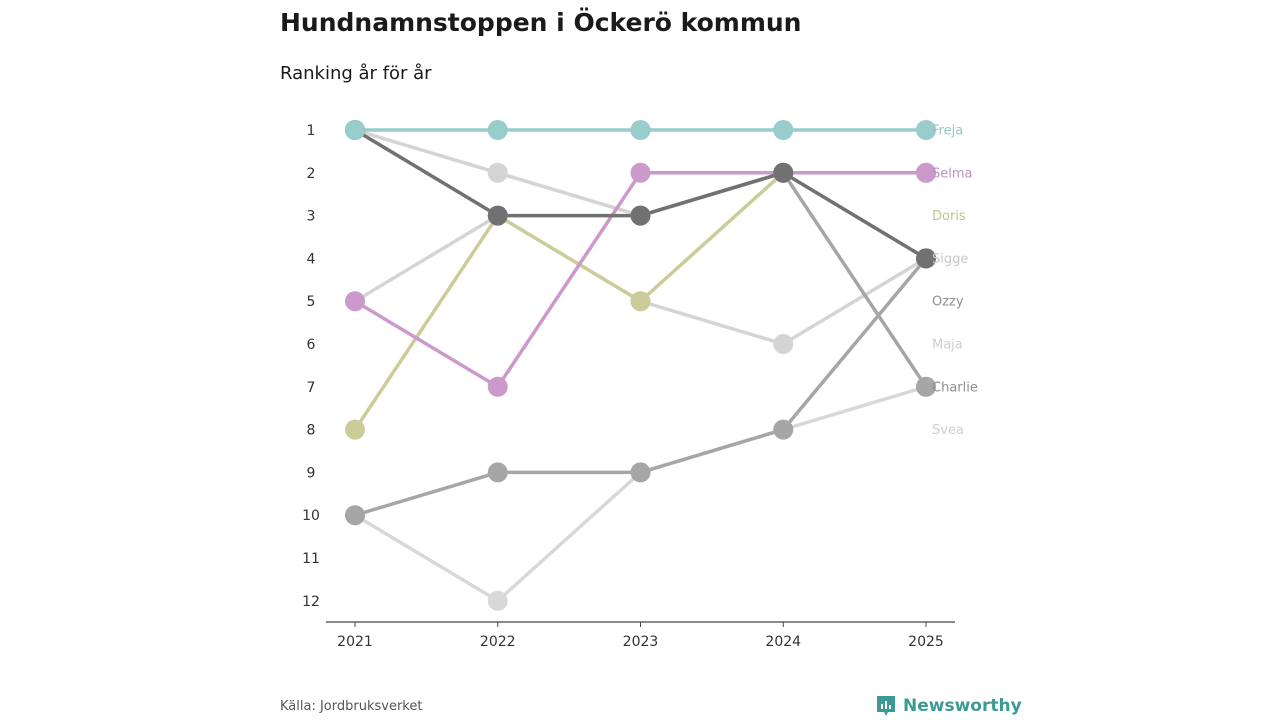 This screenshot has height=720, width=1280. I want to click on series-end-label: Selma, so click(952, 173).